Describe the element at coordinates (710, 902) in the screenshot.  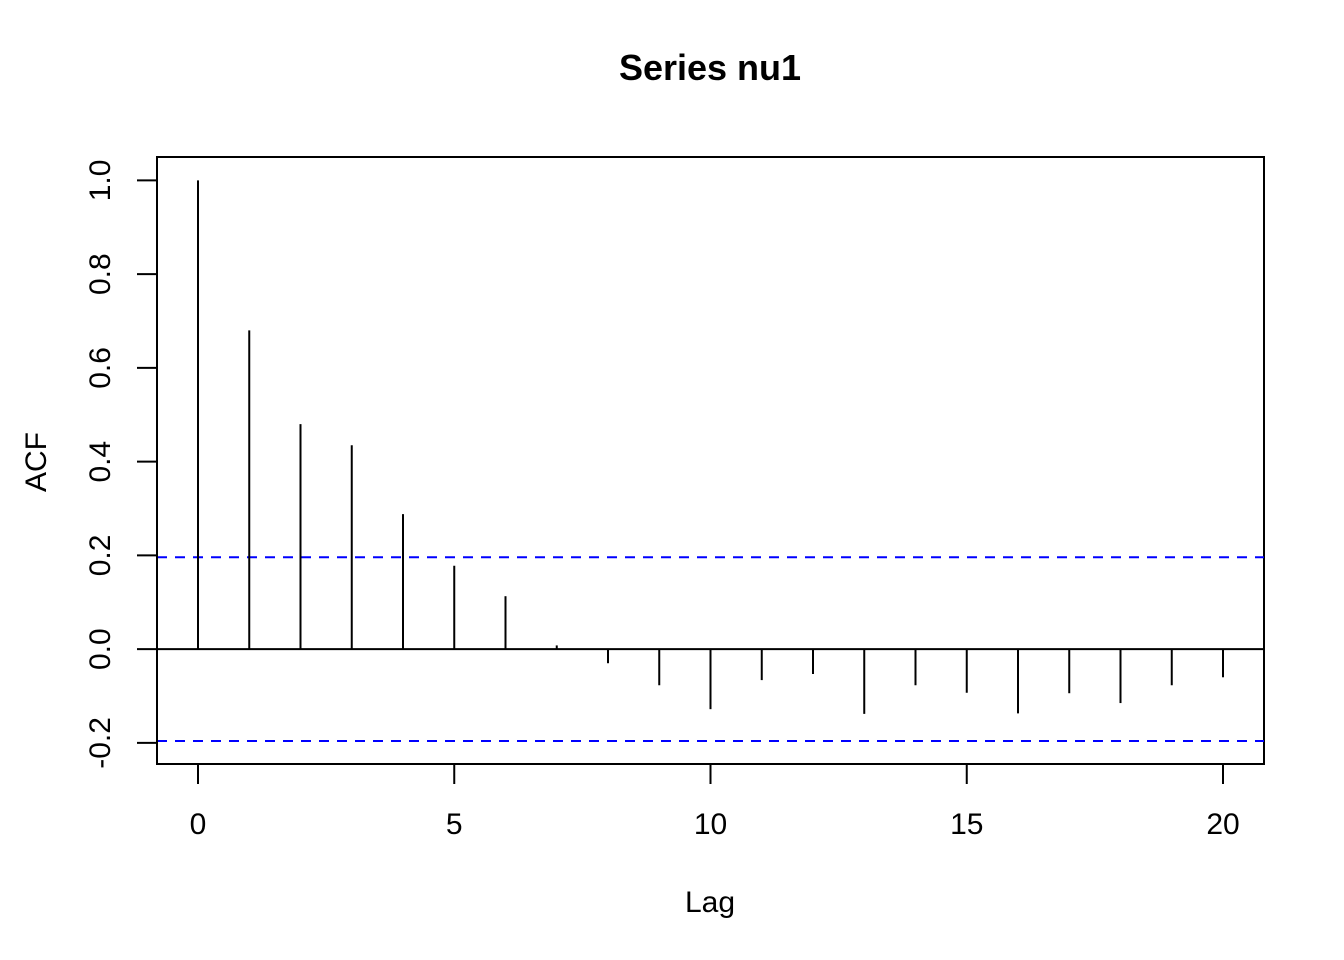
I see `x-axis-label: Lag` at that location.